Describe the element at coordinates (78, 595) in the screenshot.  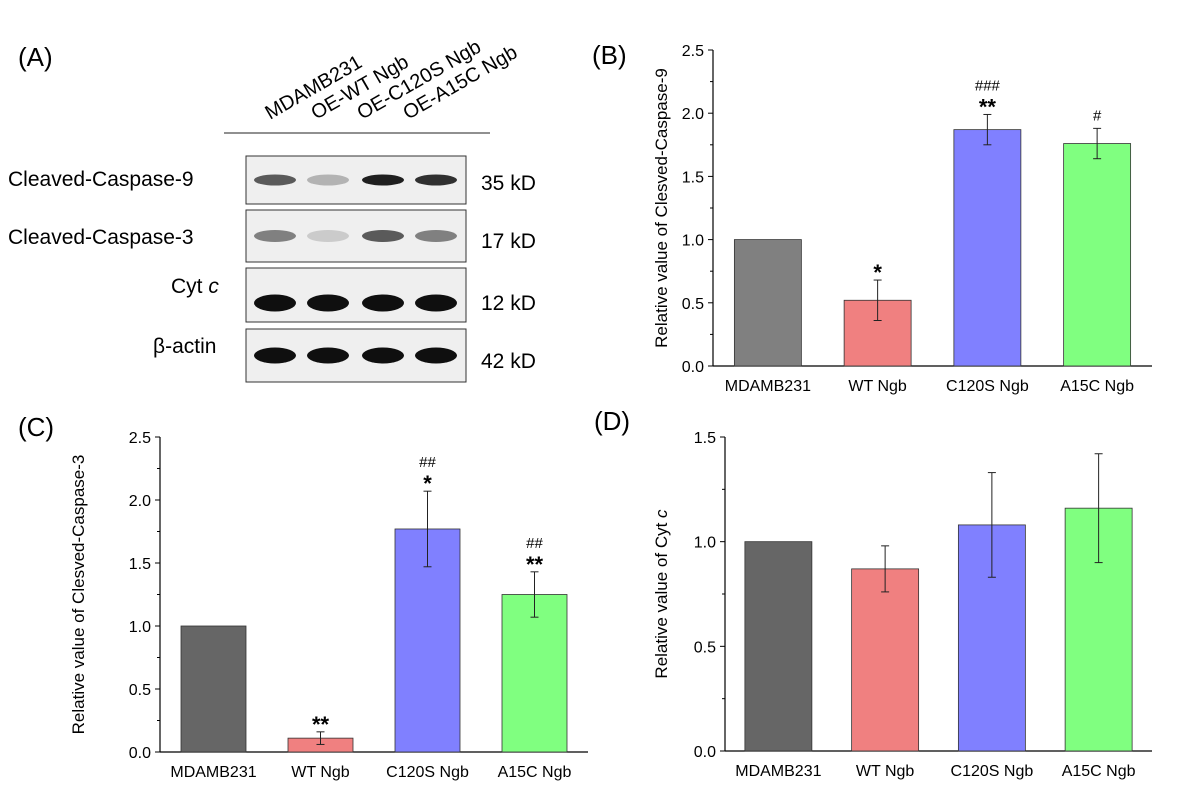
I see `y-axis-title: Relative value of Clesved-Caspase-3` at that location.